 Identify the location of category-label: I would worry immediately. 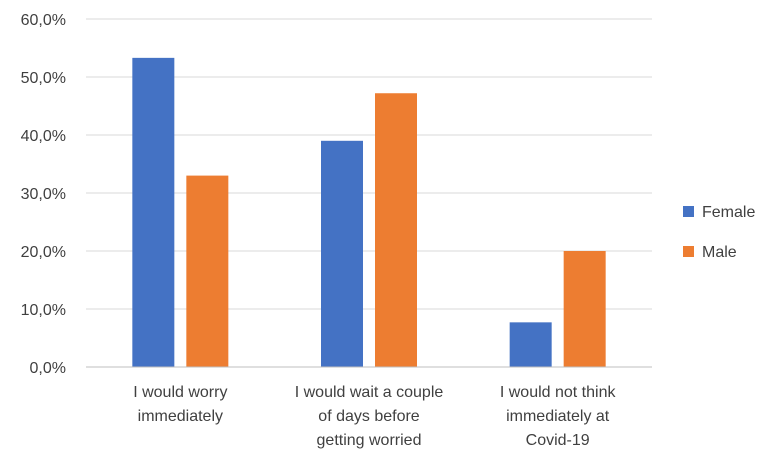
(180, 404).